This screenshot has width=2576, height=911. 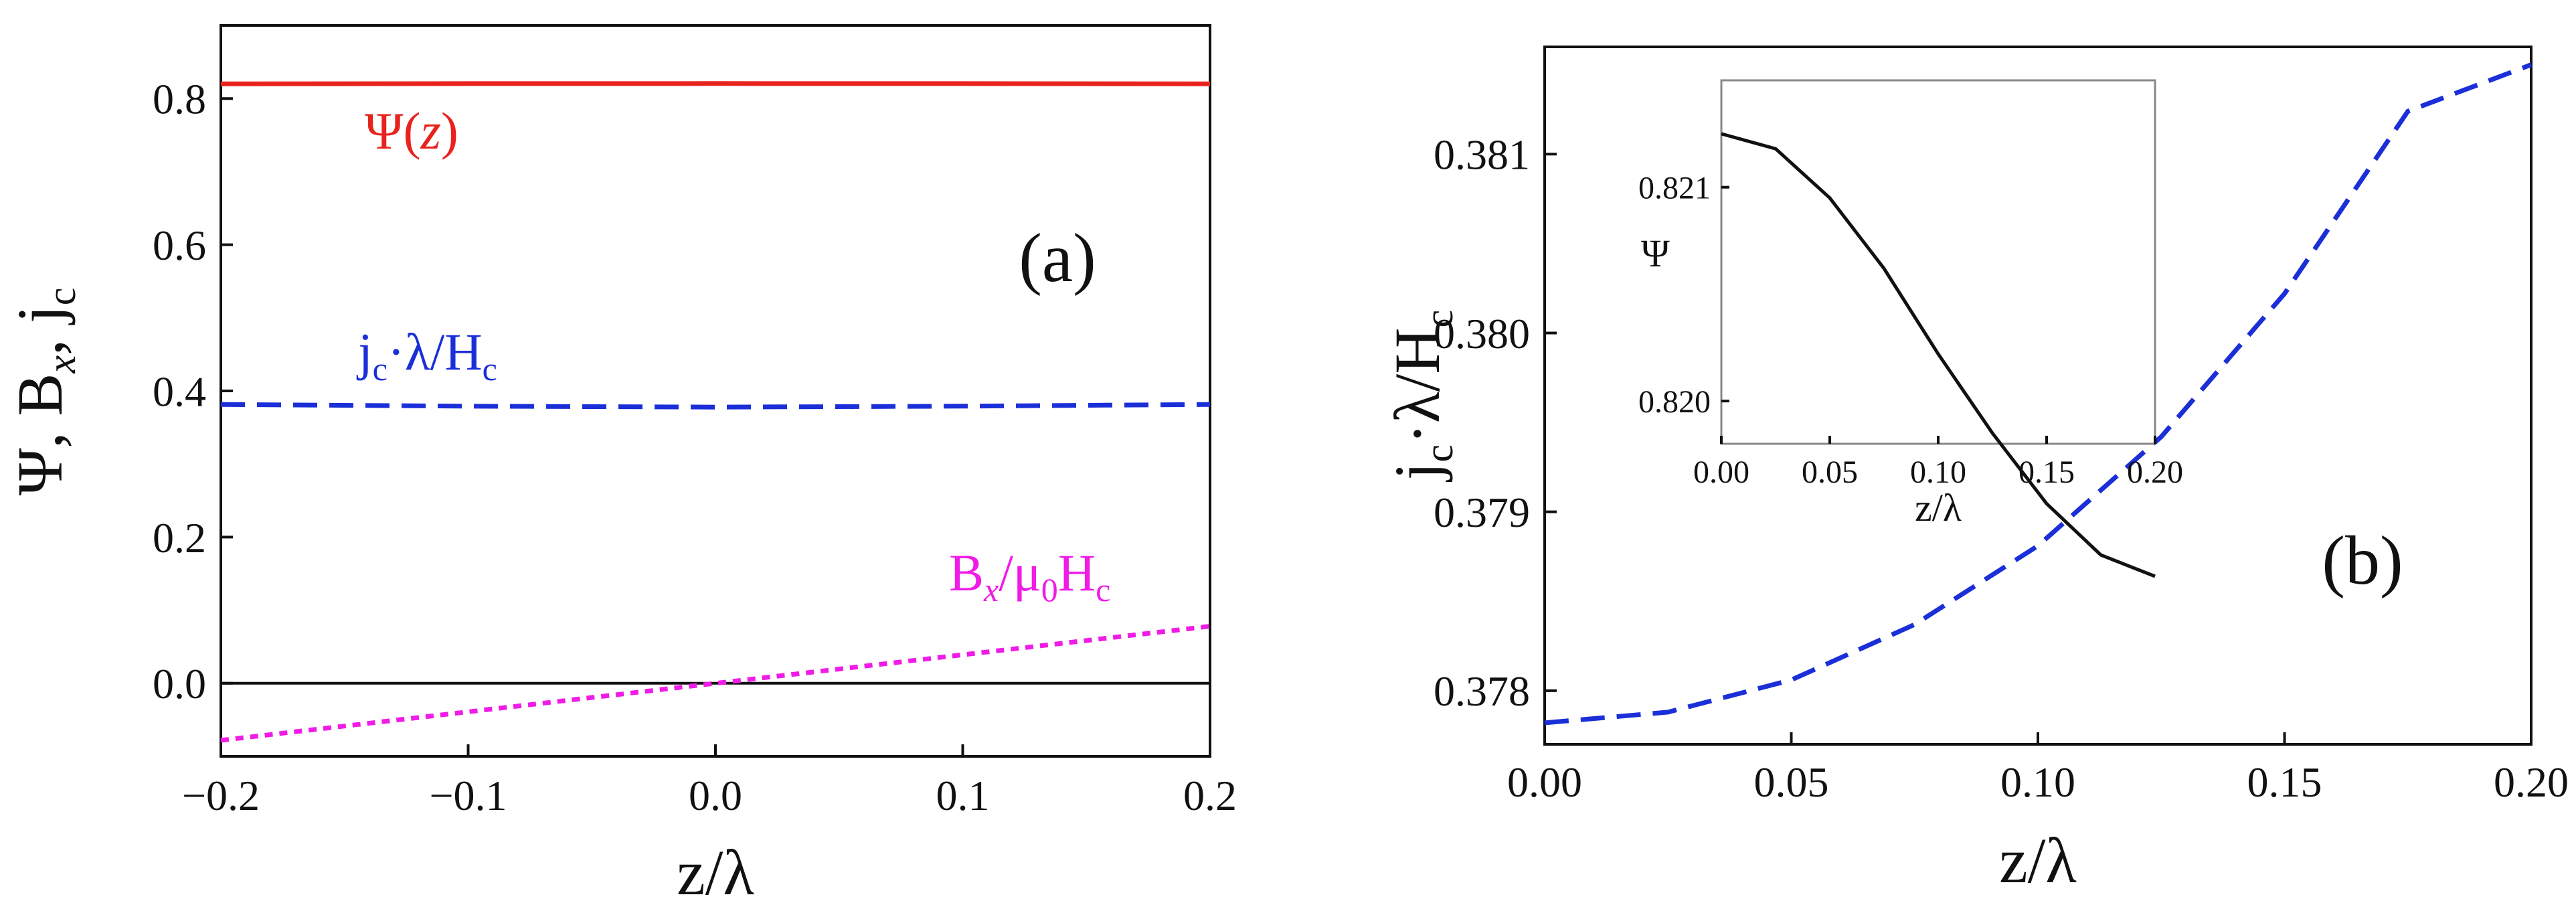 I want to click on y-tick-label: 0.378, so click(x=1482, y=691).